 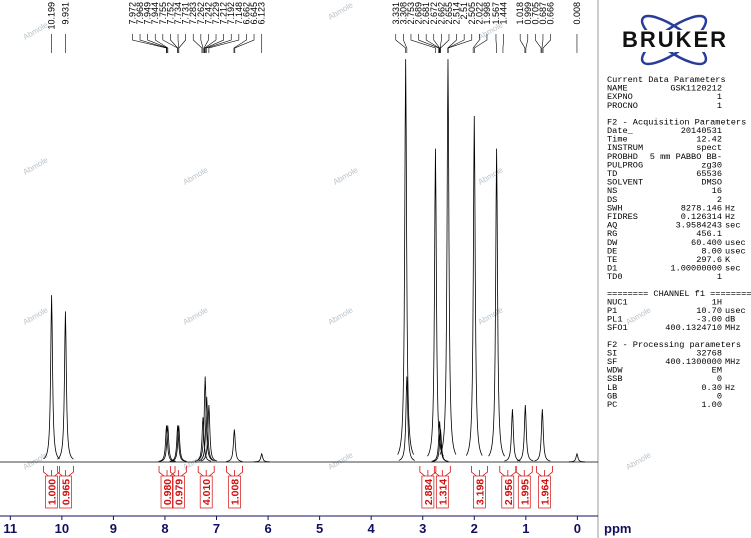 What do you see at coordinates (113, 528) in the screenshot?
I see `x-tick-label: 9` at bounding box center [113, 528].